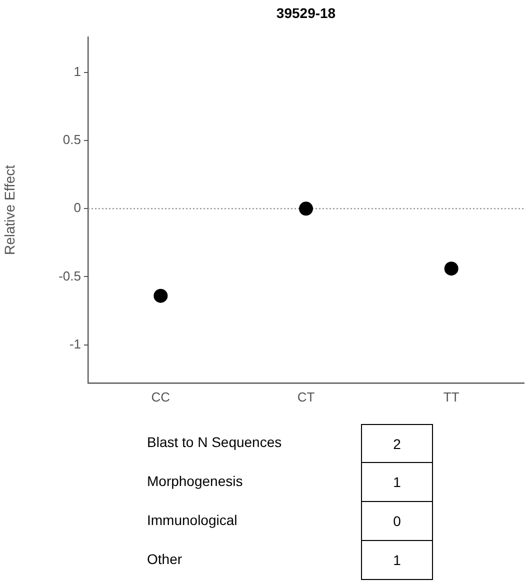  What do you see at coordinates (397, 443) in the screenshot?
I see `text: 2` at bounding box center [397, 443].